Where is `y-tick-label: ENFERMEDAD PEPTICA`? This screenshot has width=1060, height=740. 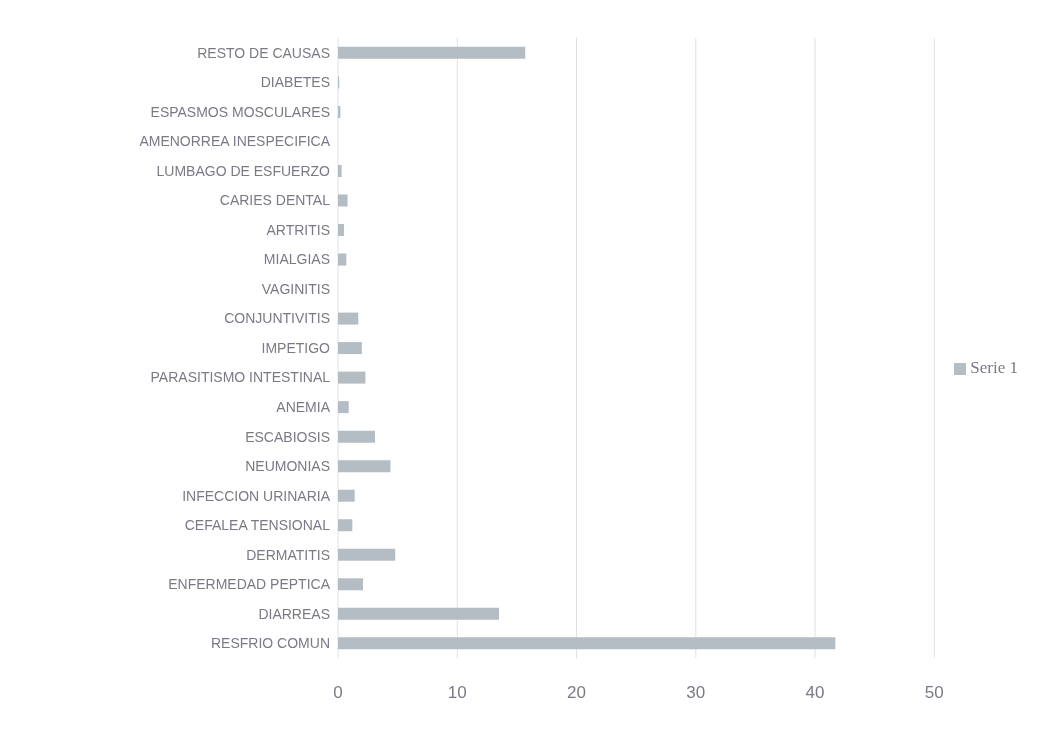 y-tick-label: ENFERMEDAD PEPTICA is located at coordinates (249, 584).